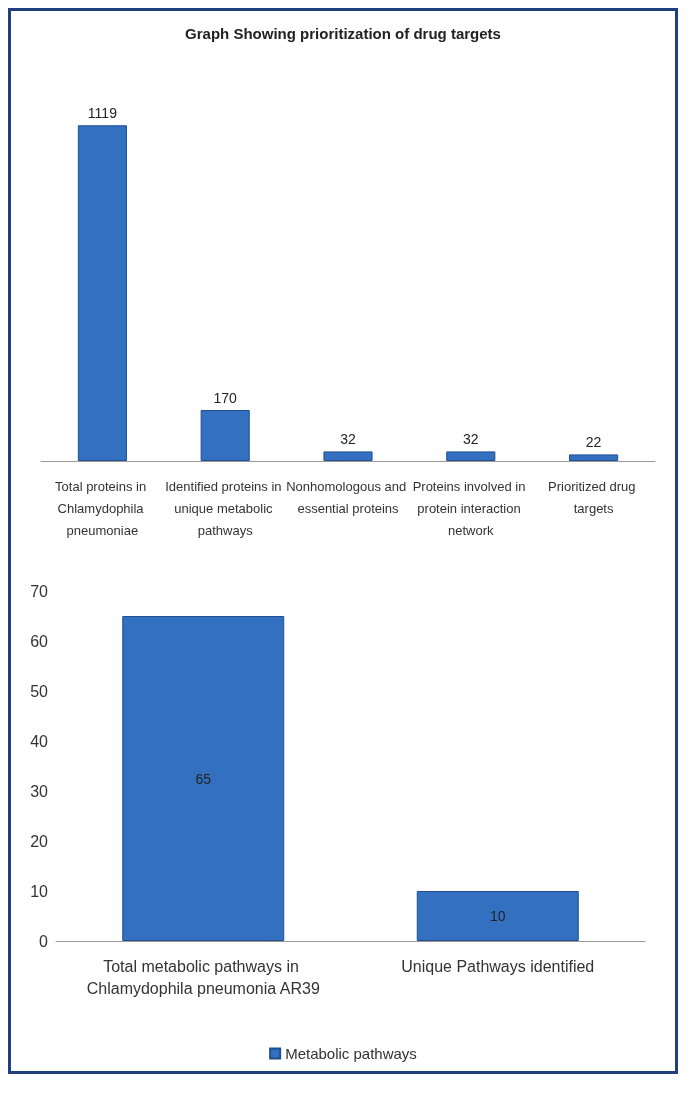  Describe the element at coordinates (203, 778) in the screenshot. I see `data-label: 65` at that location.